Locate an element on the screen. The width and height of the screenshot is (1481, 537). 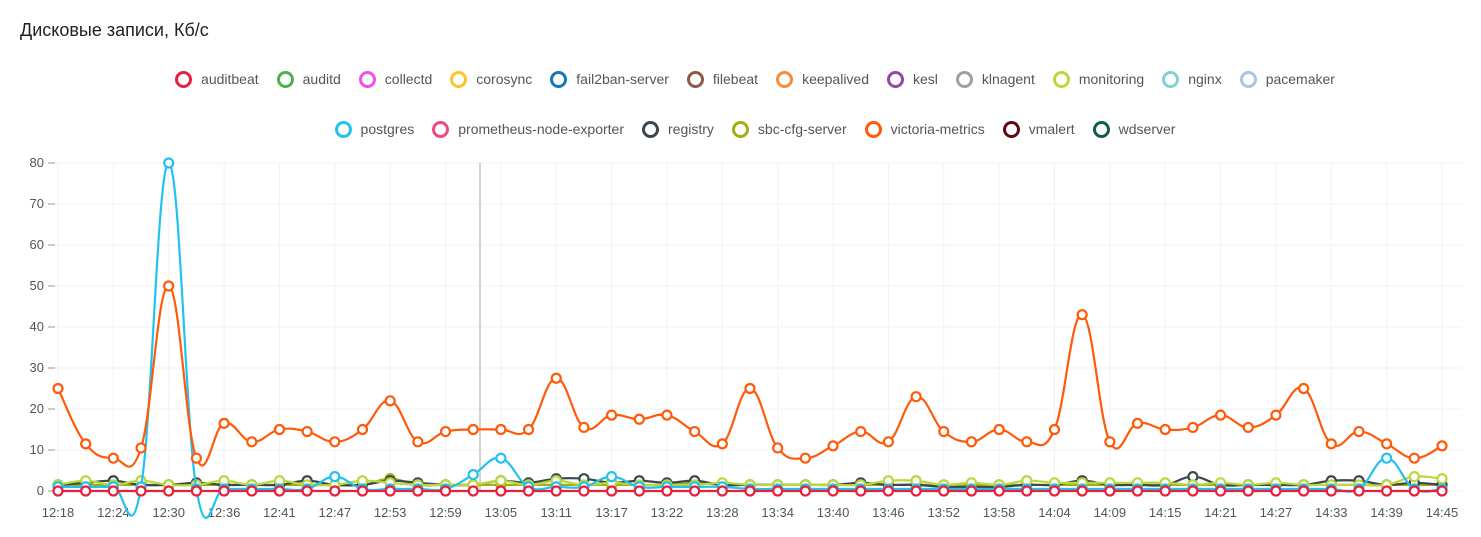
legend-label: collectd is located at coordinates (408, 79).